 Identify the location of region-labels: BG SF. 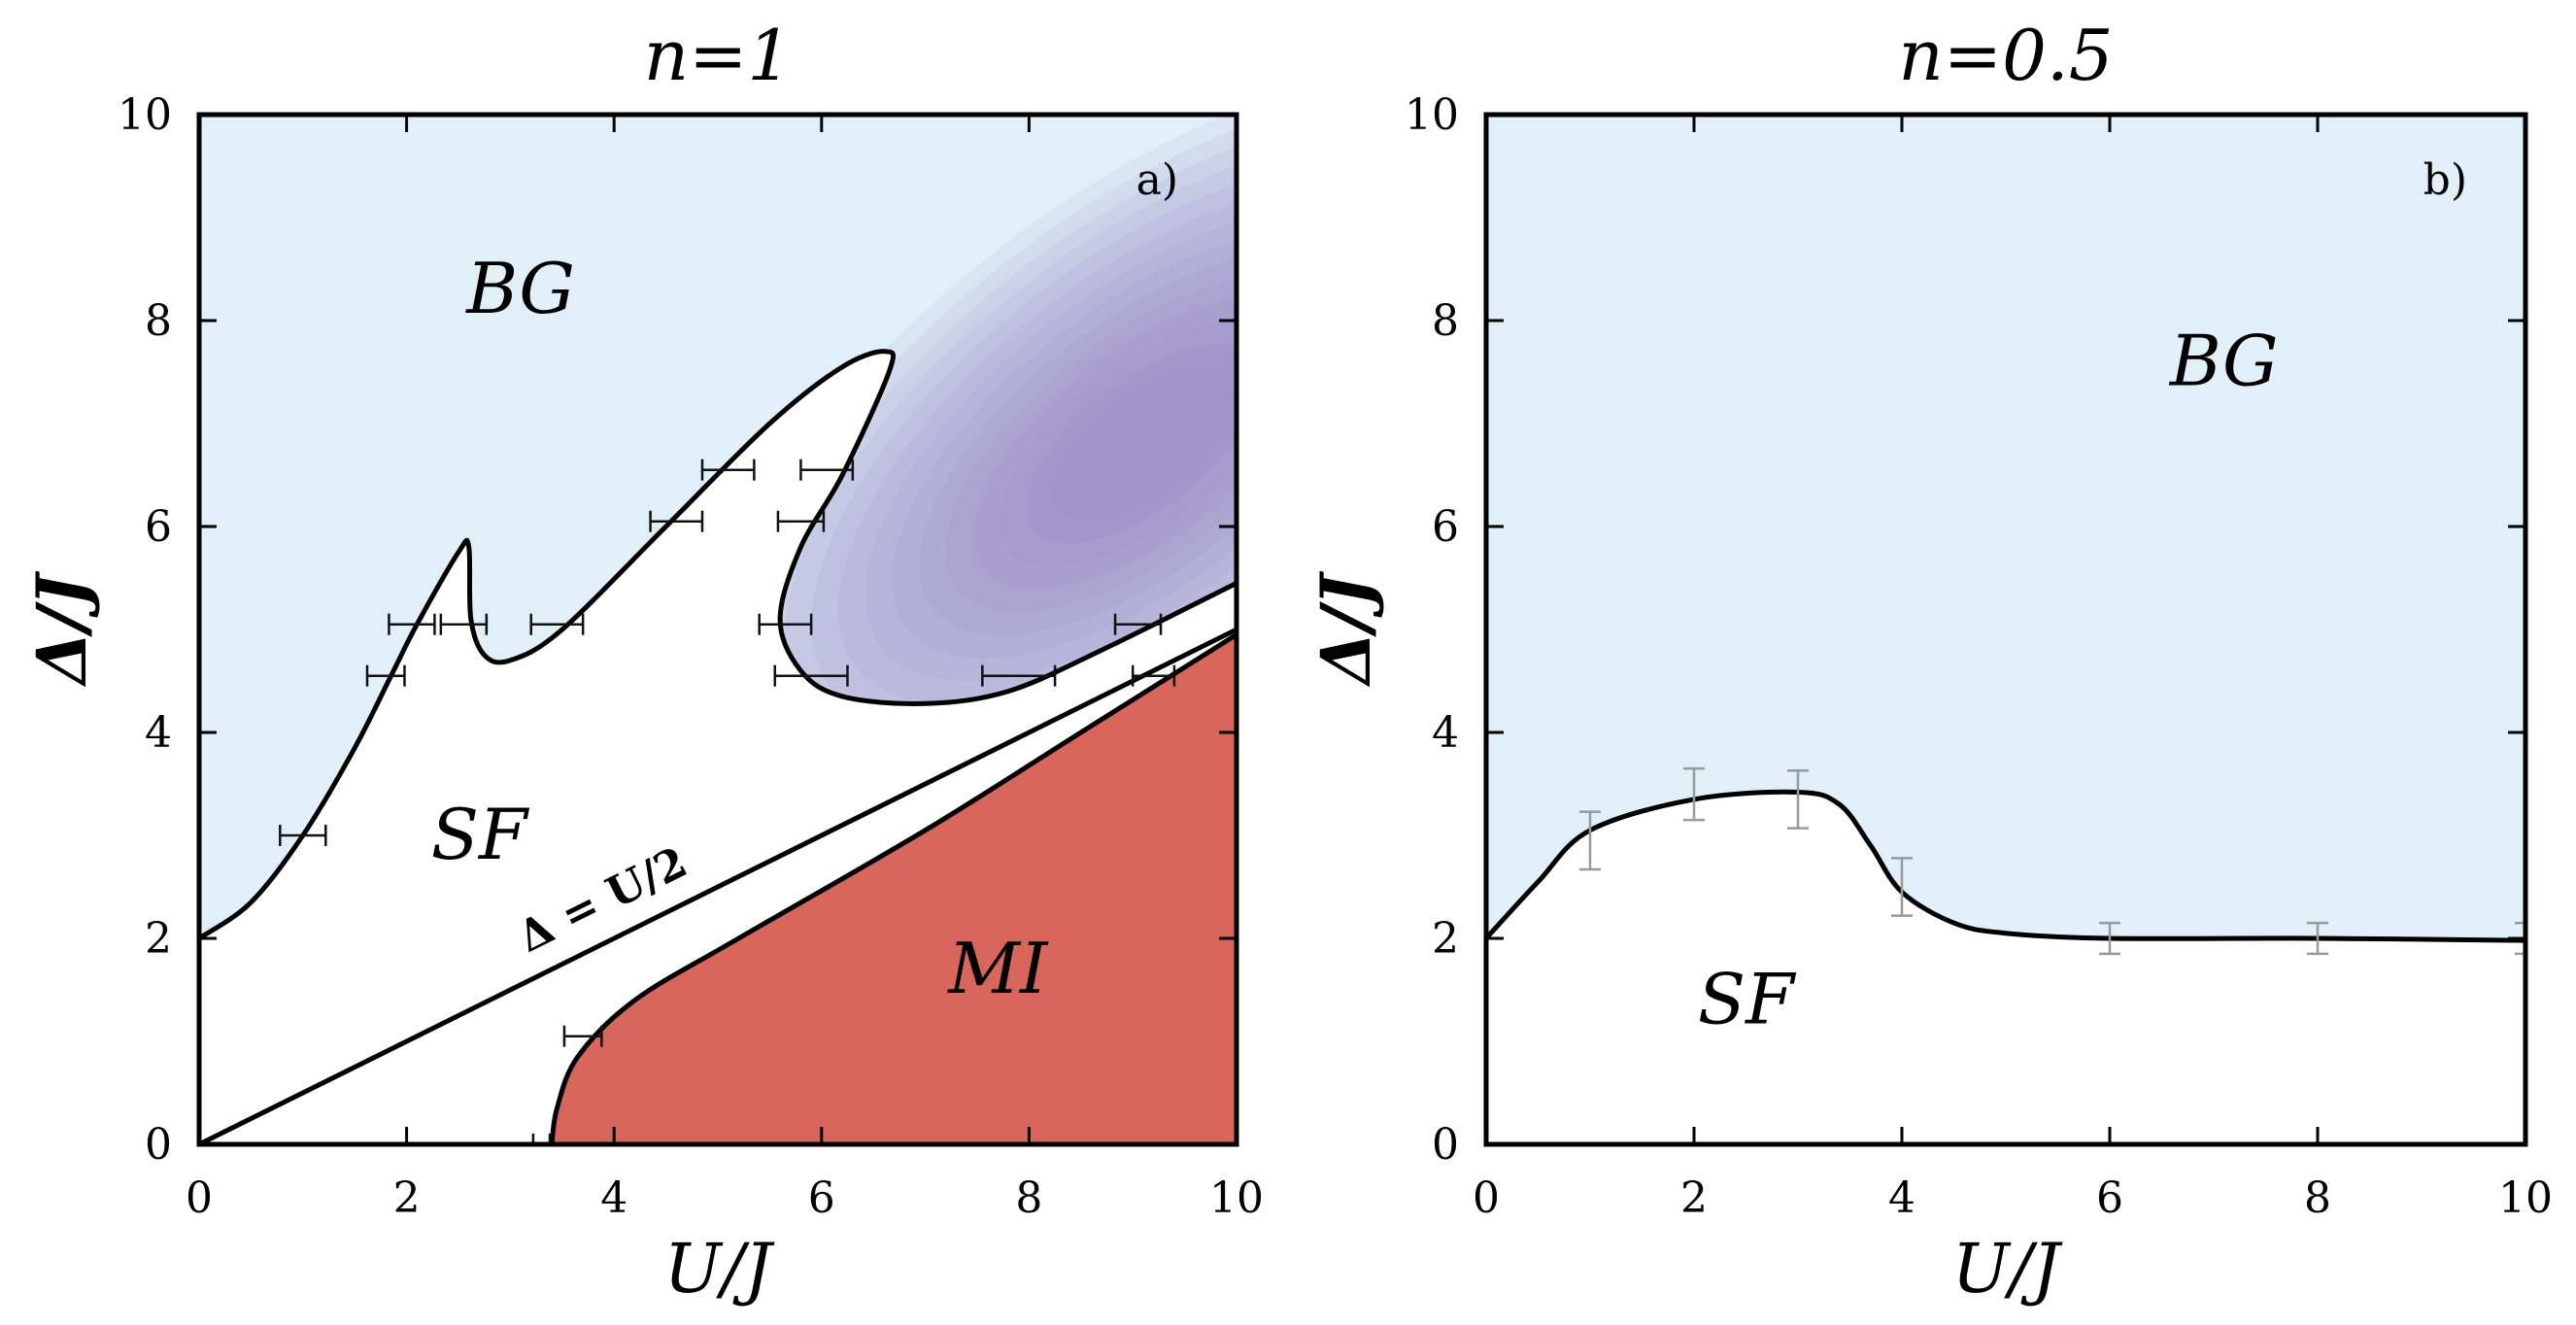
(1988, 679).